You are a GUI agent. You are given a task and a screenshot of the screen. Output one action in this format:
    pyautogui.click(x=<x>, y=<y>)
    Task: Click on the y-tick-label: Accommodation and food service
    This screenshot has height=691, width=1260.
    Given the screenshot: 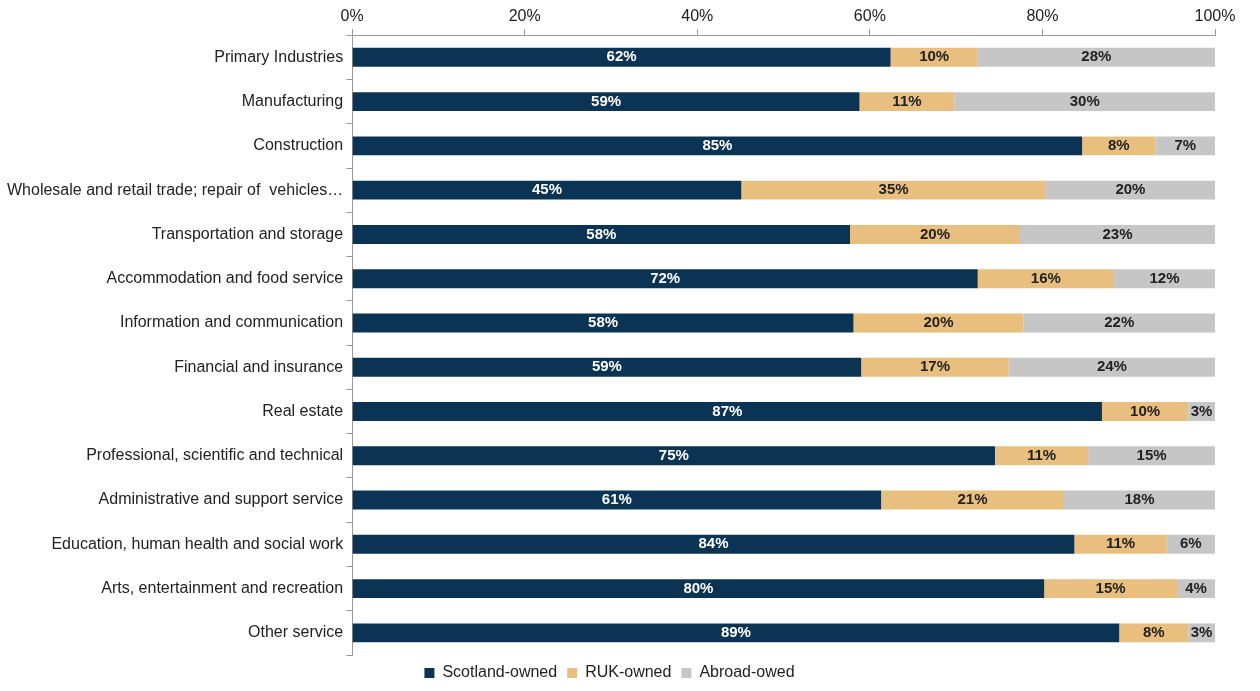 What is the action you would take?
    pyautogui.click(x=225, y=278)
    